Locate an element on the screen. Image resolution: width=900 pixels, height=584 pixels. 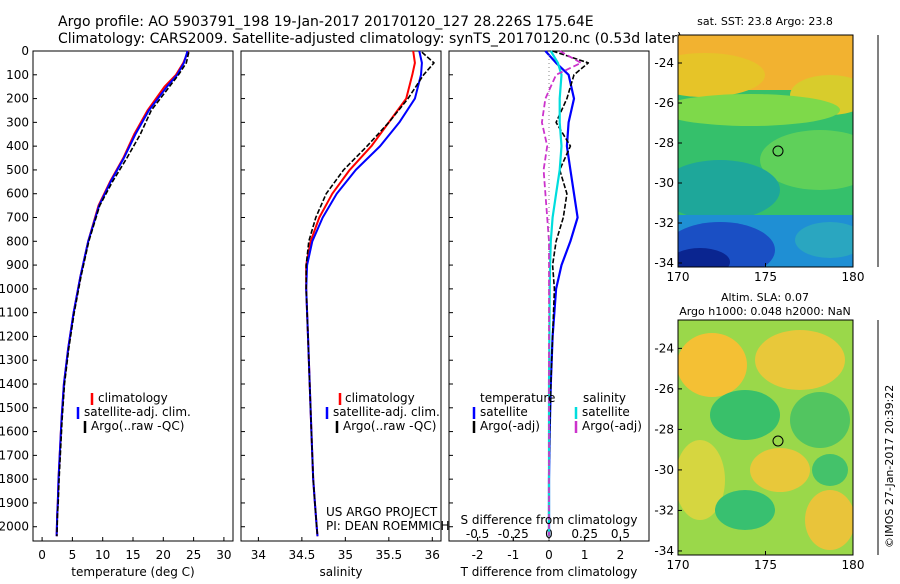
temperature-axis: 0 5 10 15 20 25 30 is located at coordinates (135, 549).